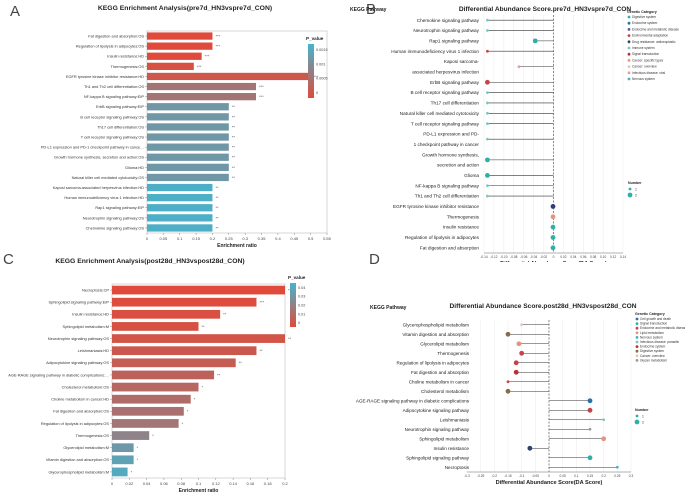 Image resolution: width=685 pixels, height=494 pixels. I want to click on legend-tick: 0.04, so click(301, 288).